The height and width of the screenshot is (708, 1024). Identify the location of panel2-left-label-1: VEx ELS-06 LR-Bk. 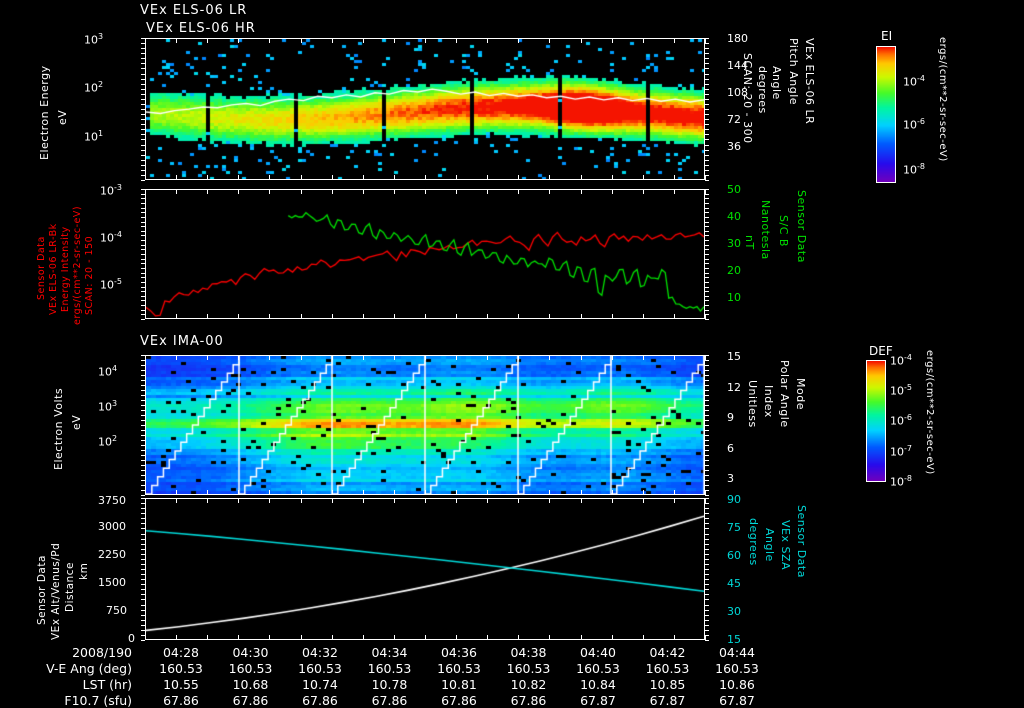
(53, 269).